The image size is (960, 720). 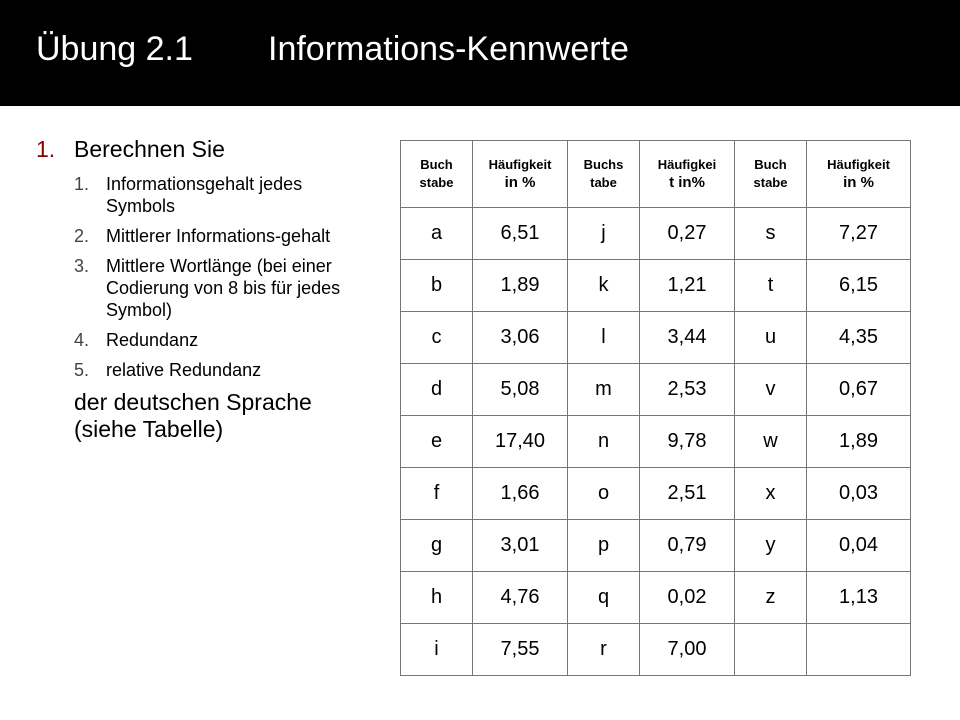 What do you see at coordinates (770, 441) in the screenshot?
I see `letter-cell: w` at bounding box center [770, 441].